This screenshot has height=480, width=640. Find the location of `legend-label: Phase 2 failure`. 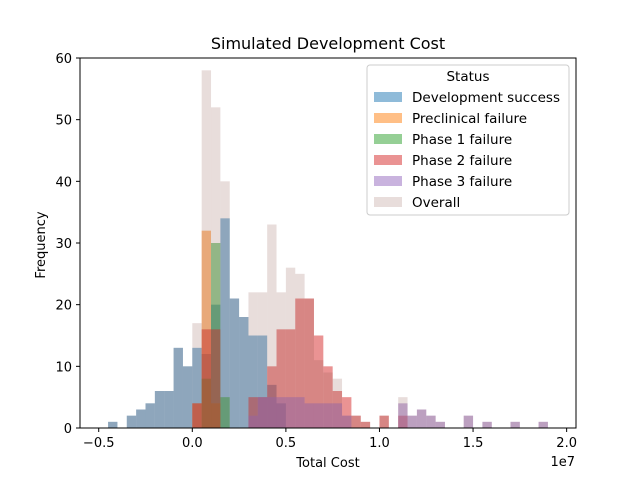

legend-label: Phase 2 failure is located at coordinates (462, 161).